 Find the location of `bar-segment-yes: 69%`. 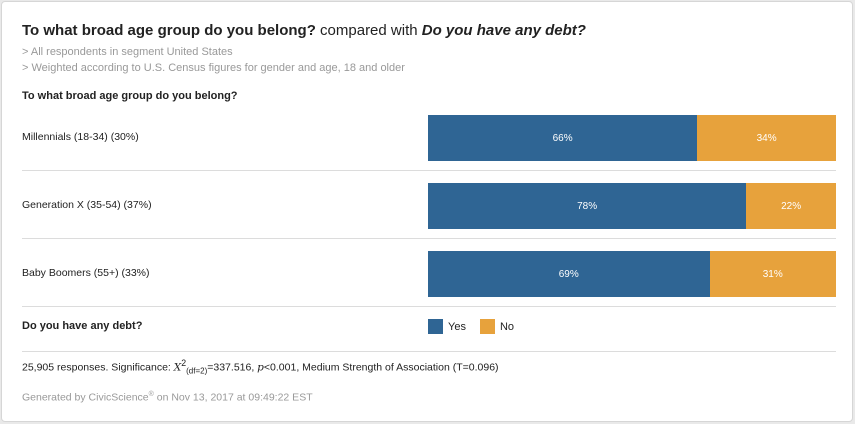

bar-segment-yes: 69% is located at coordinates (569, 274).